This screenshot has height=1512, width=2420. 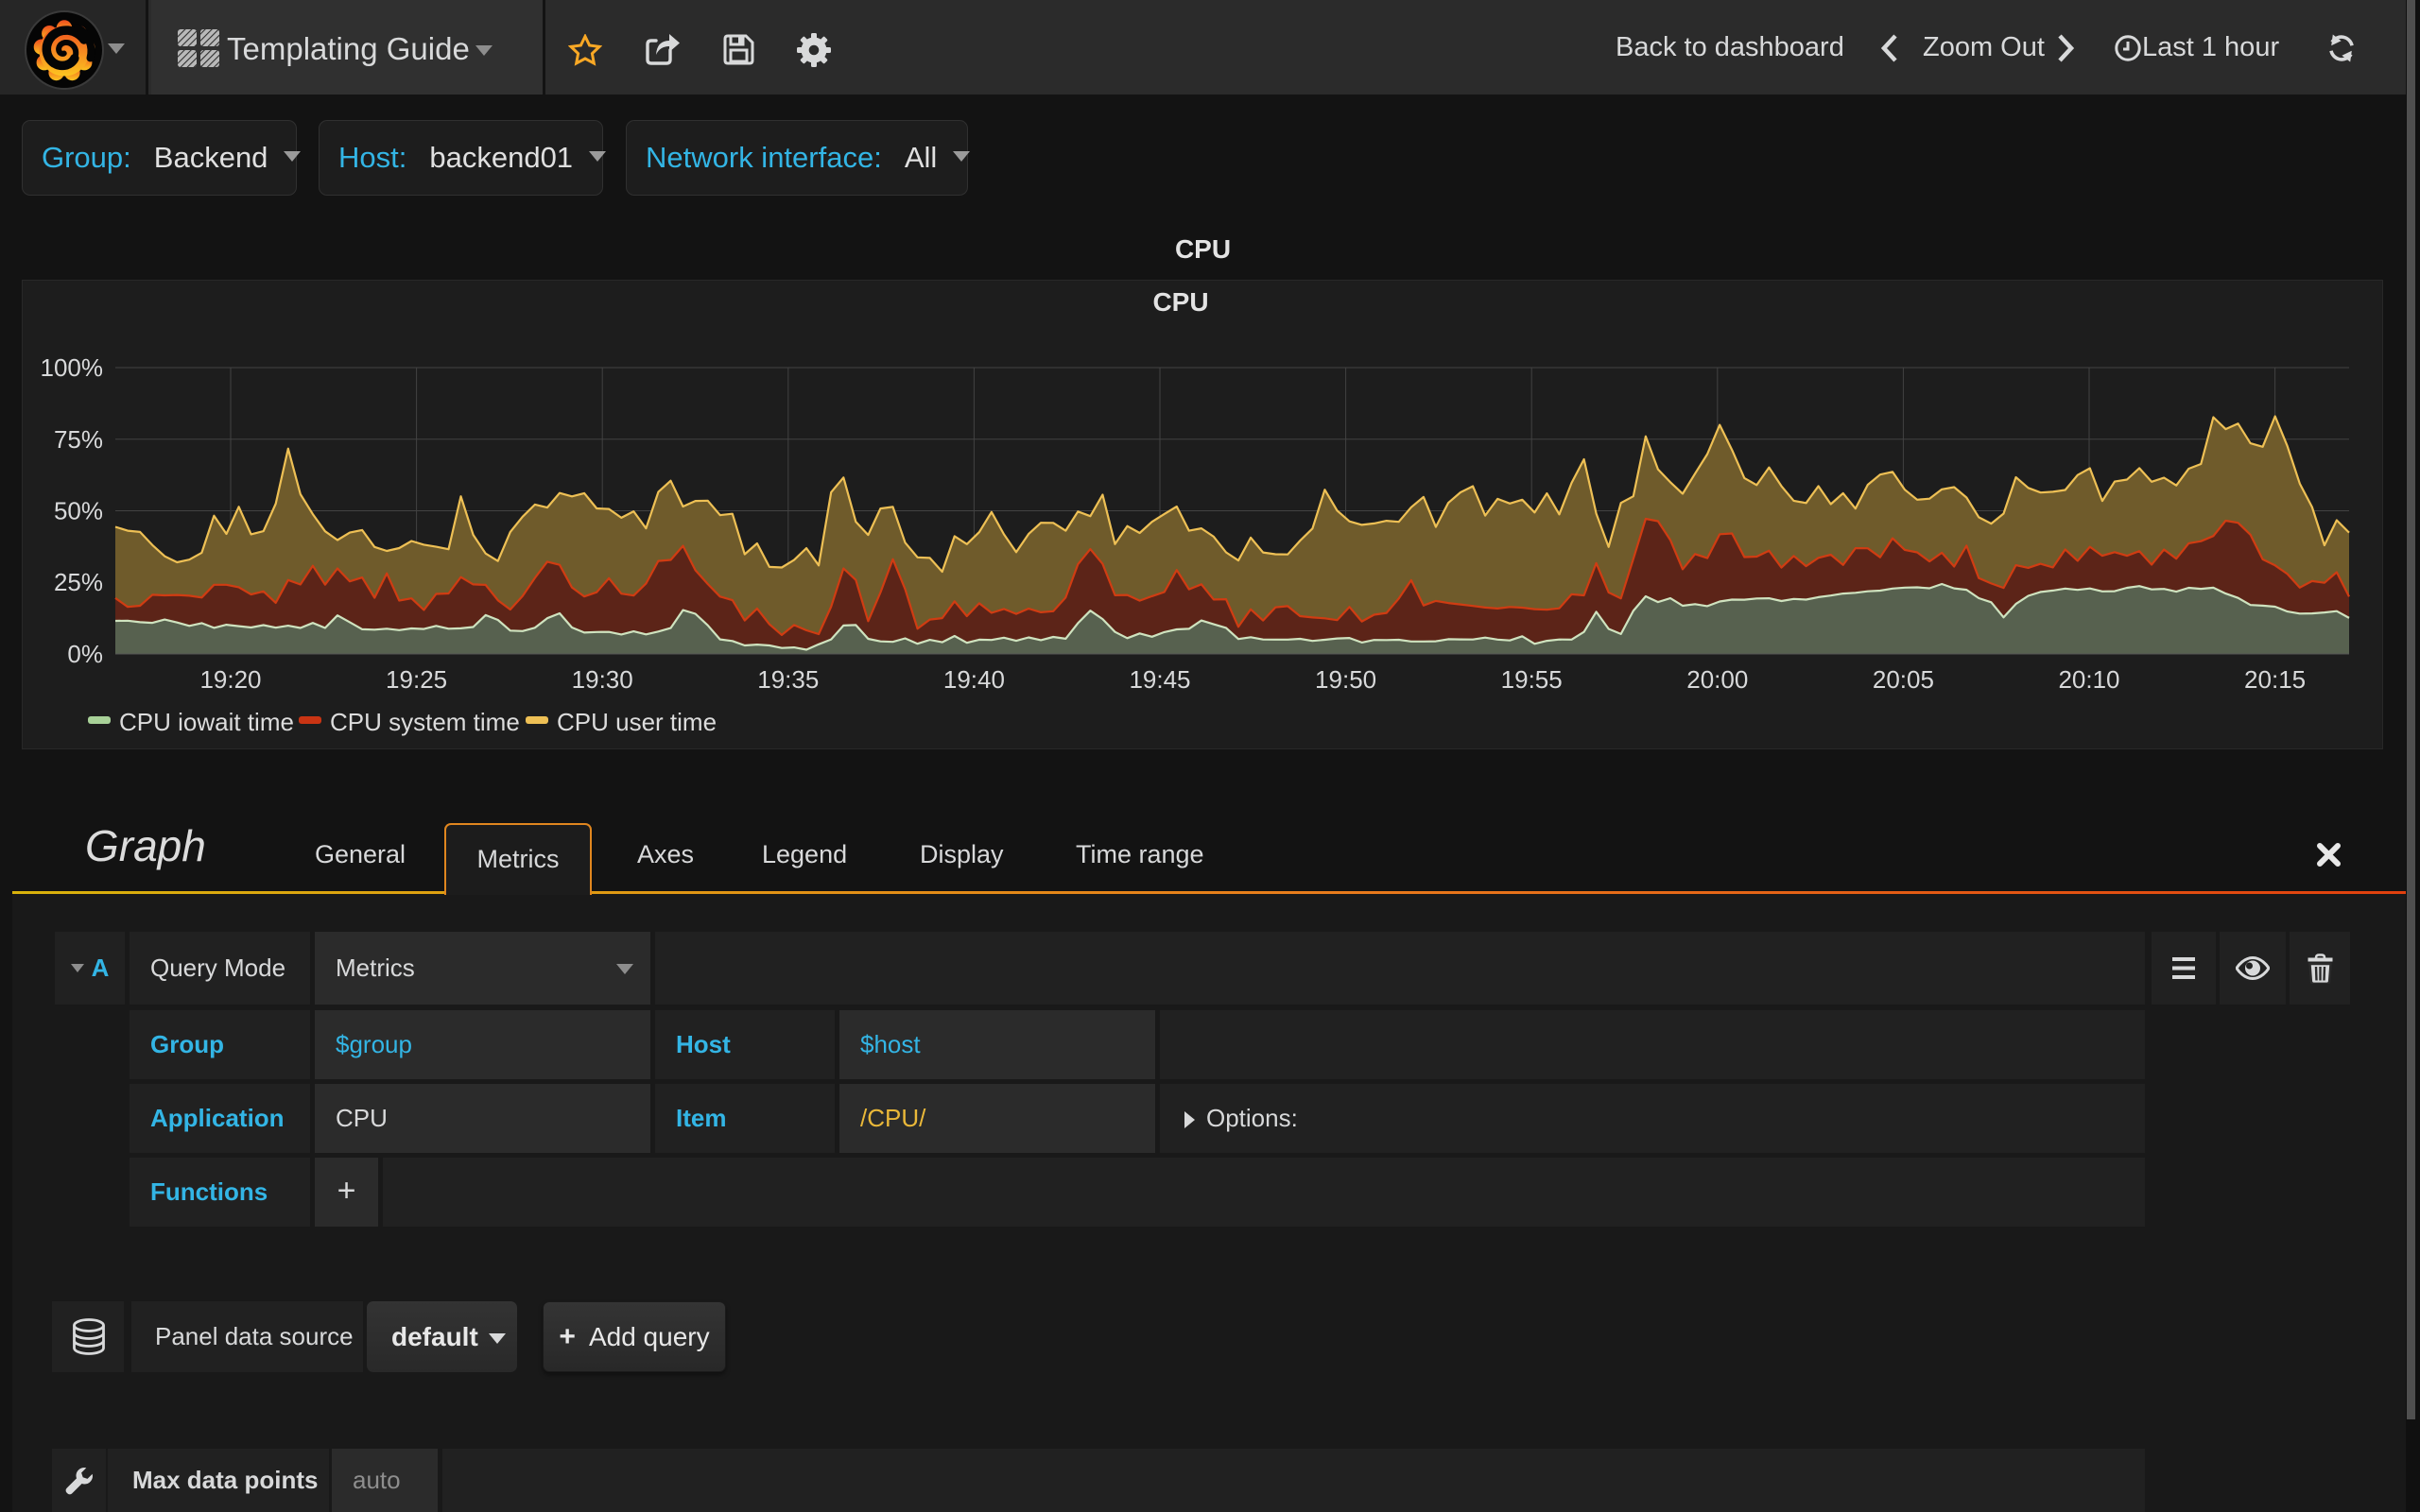 I want to click on svg-text: 20:05, so click(x=1903, y=679).